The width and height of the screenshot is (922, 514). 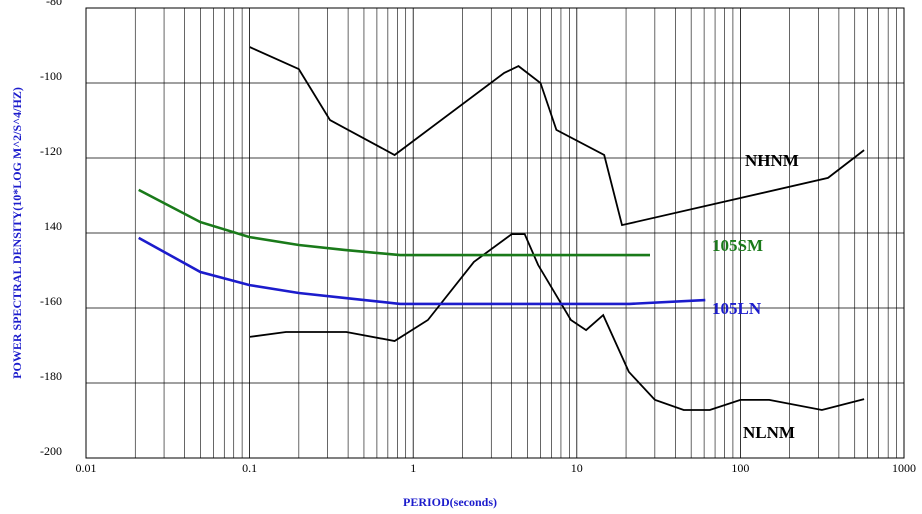 I want to click on x-tick-label: 1000, so click(x=904, y=468).